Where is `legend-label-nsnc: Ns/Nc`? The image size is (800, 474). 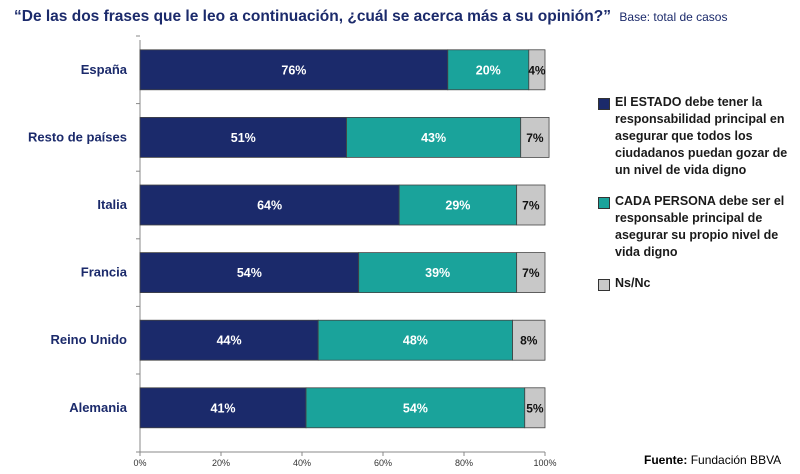
legend-label-nsnc: Ns/Nc is located at coordinates (633, 283).